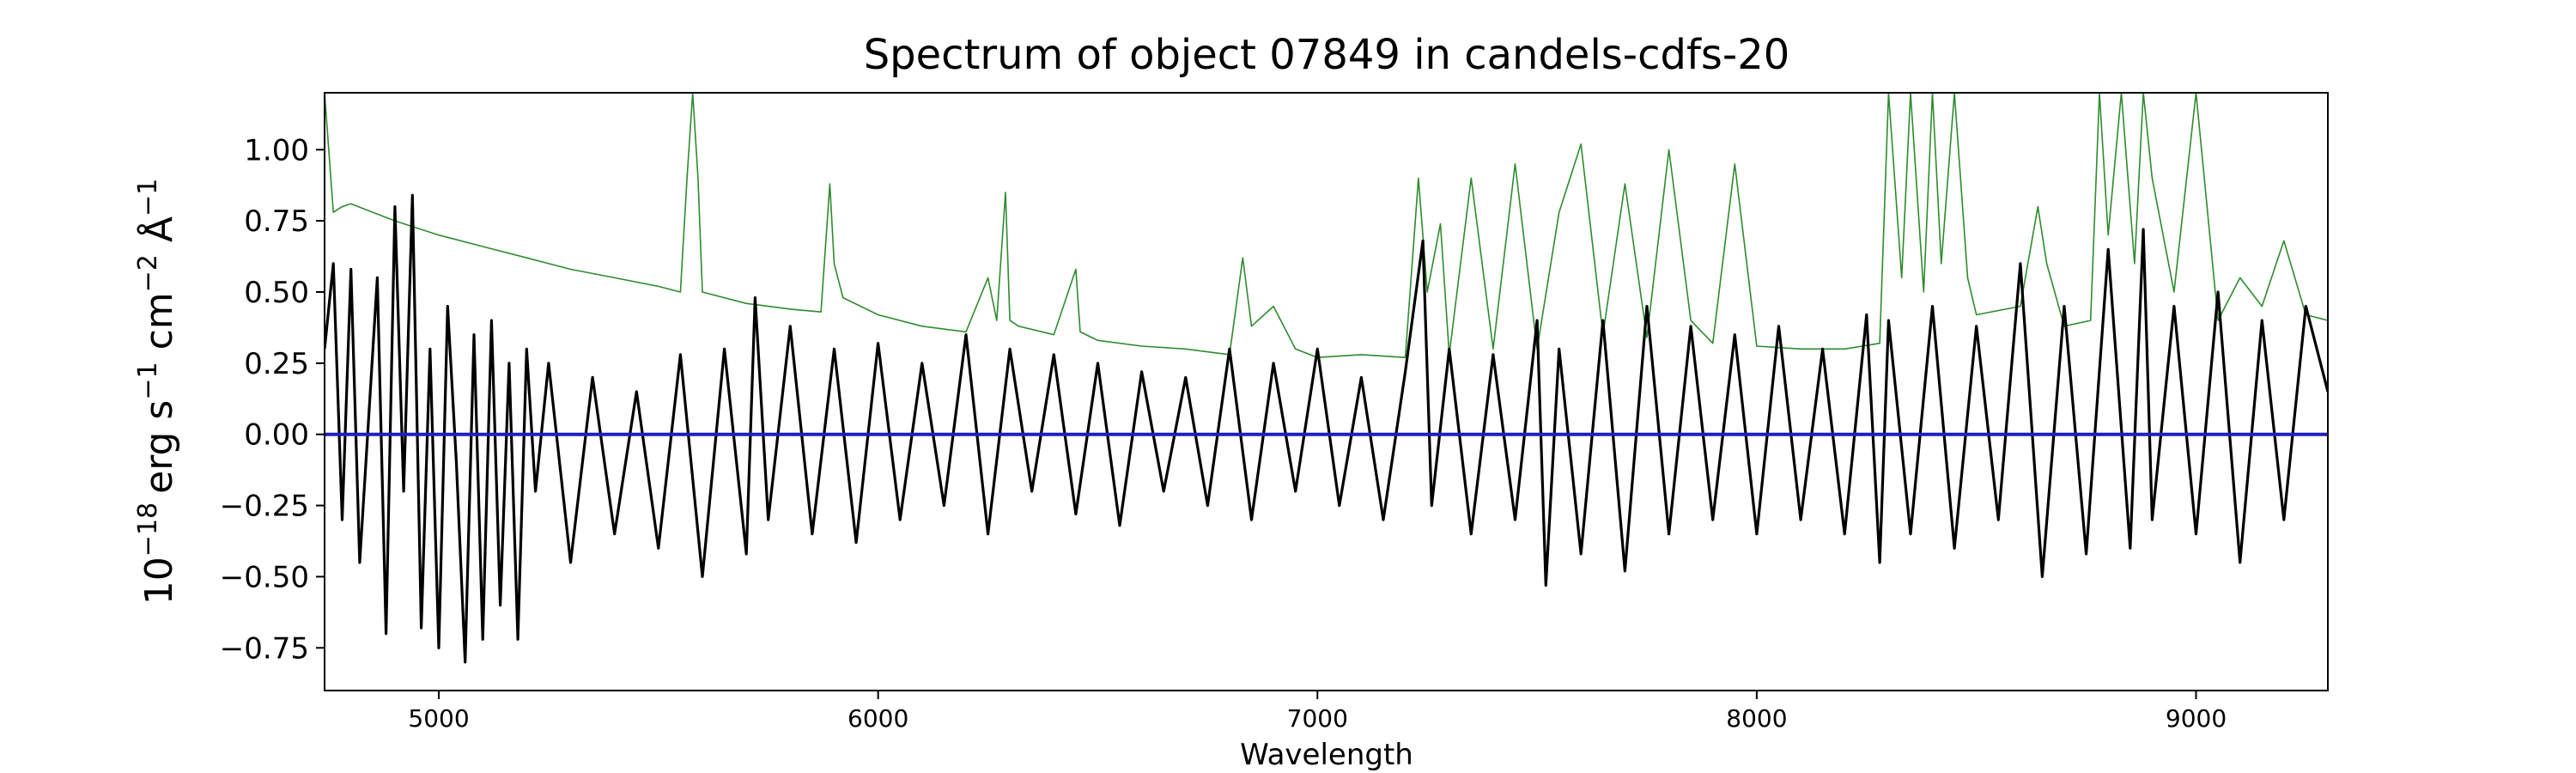  I want to click on ylabel-scale-base: 10, so click(159, 581).